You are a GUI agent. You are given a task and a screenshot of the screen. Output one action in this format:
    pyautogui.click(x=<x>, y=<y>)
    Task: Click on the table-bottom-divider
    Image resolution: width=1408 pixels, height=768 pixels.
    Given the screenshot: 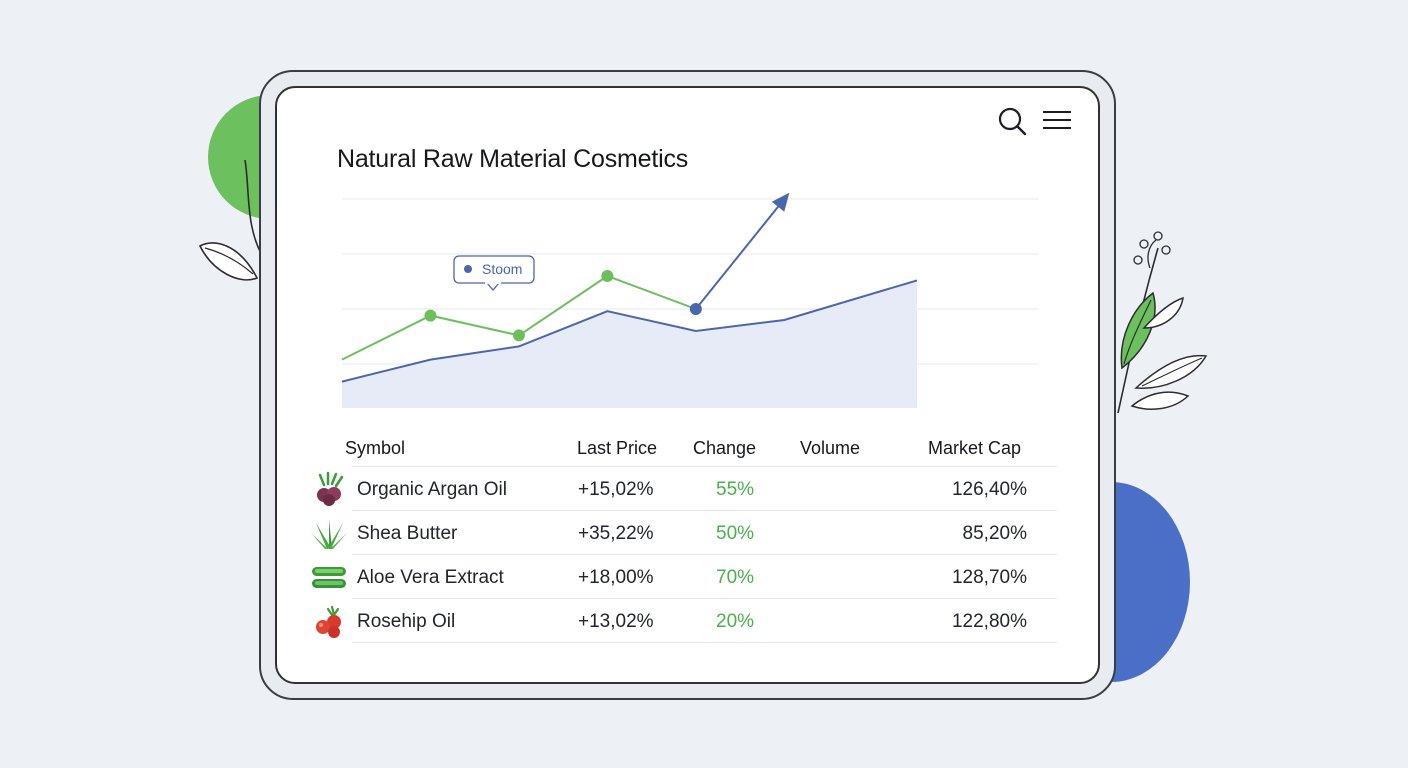 What is the action you would take?
    pyautogui.click(x=704, y=643)
    